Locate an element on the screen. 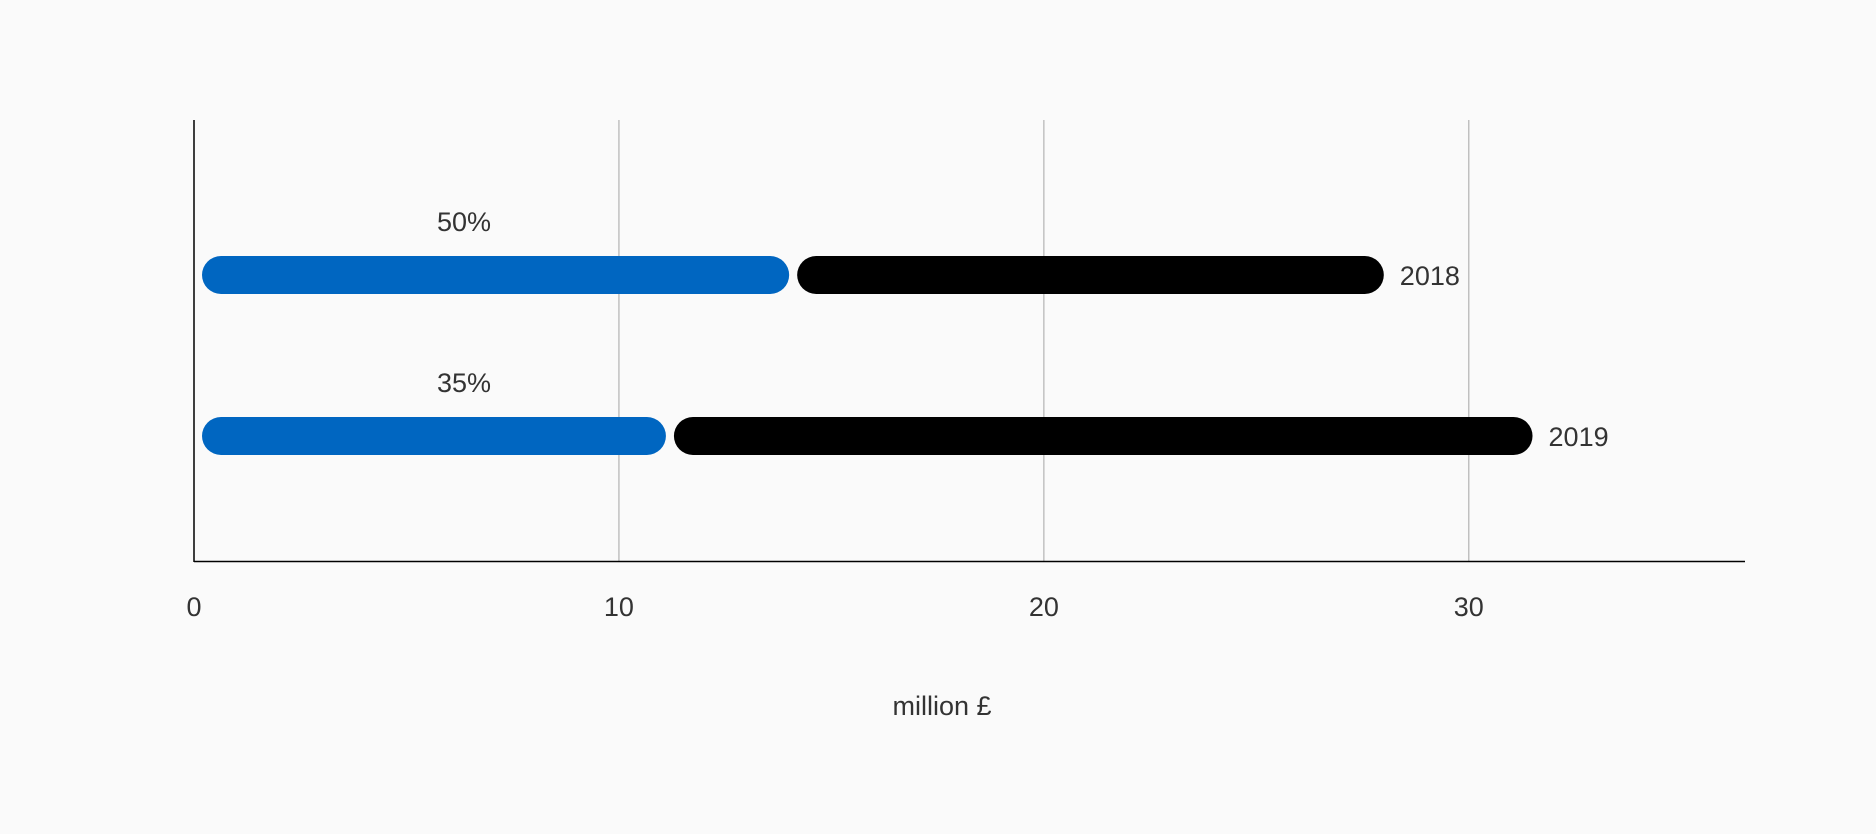 The height and width of the screenshot is (834, 1876). x-tick-label-3: 30 is located at coordinates (1469, 607).